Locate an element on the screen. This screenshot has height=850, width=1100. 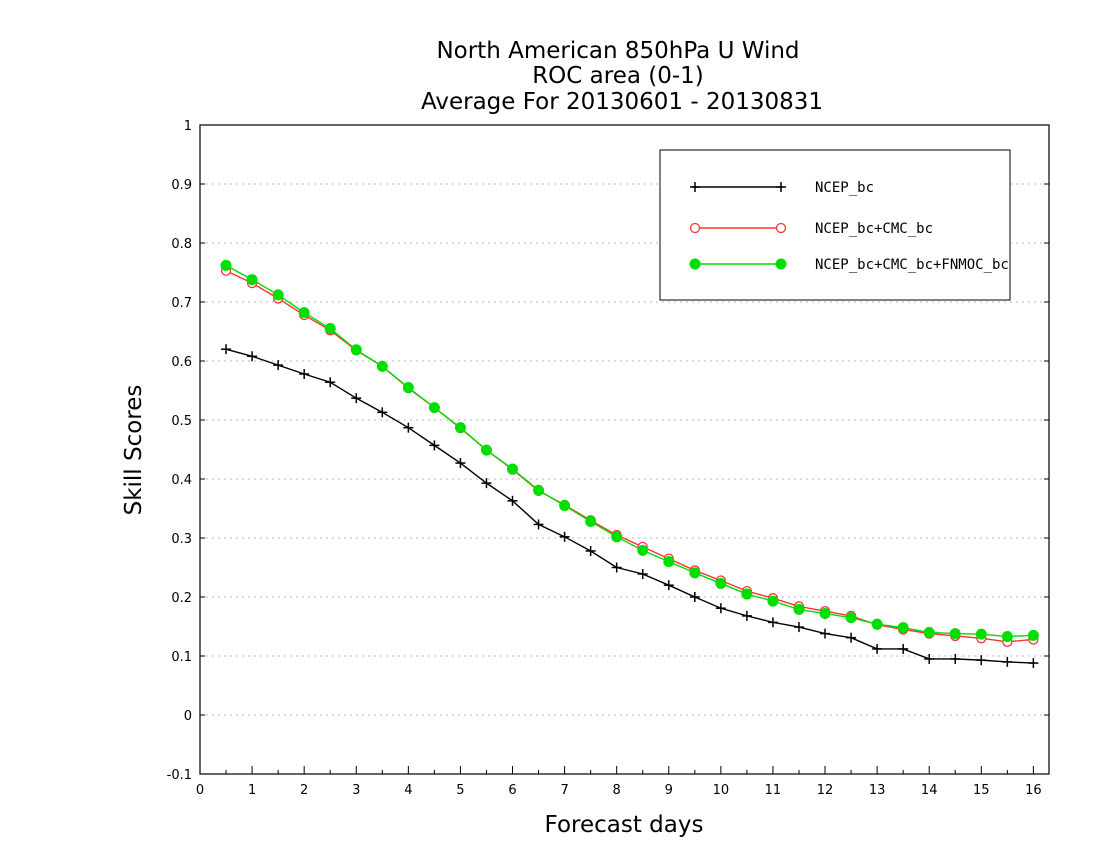
y-tick-label: 0.2 is located at coordinates (181, 598).